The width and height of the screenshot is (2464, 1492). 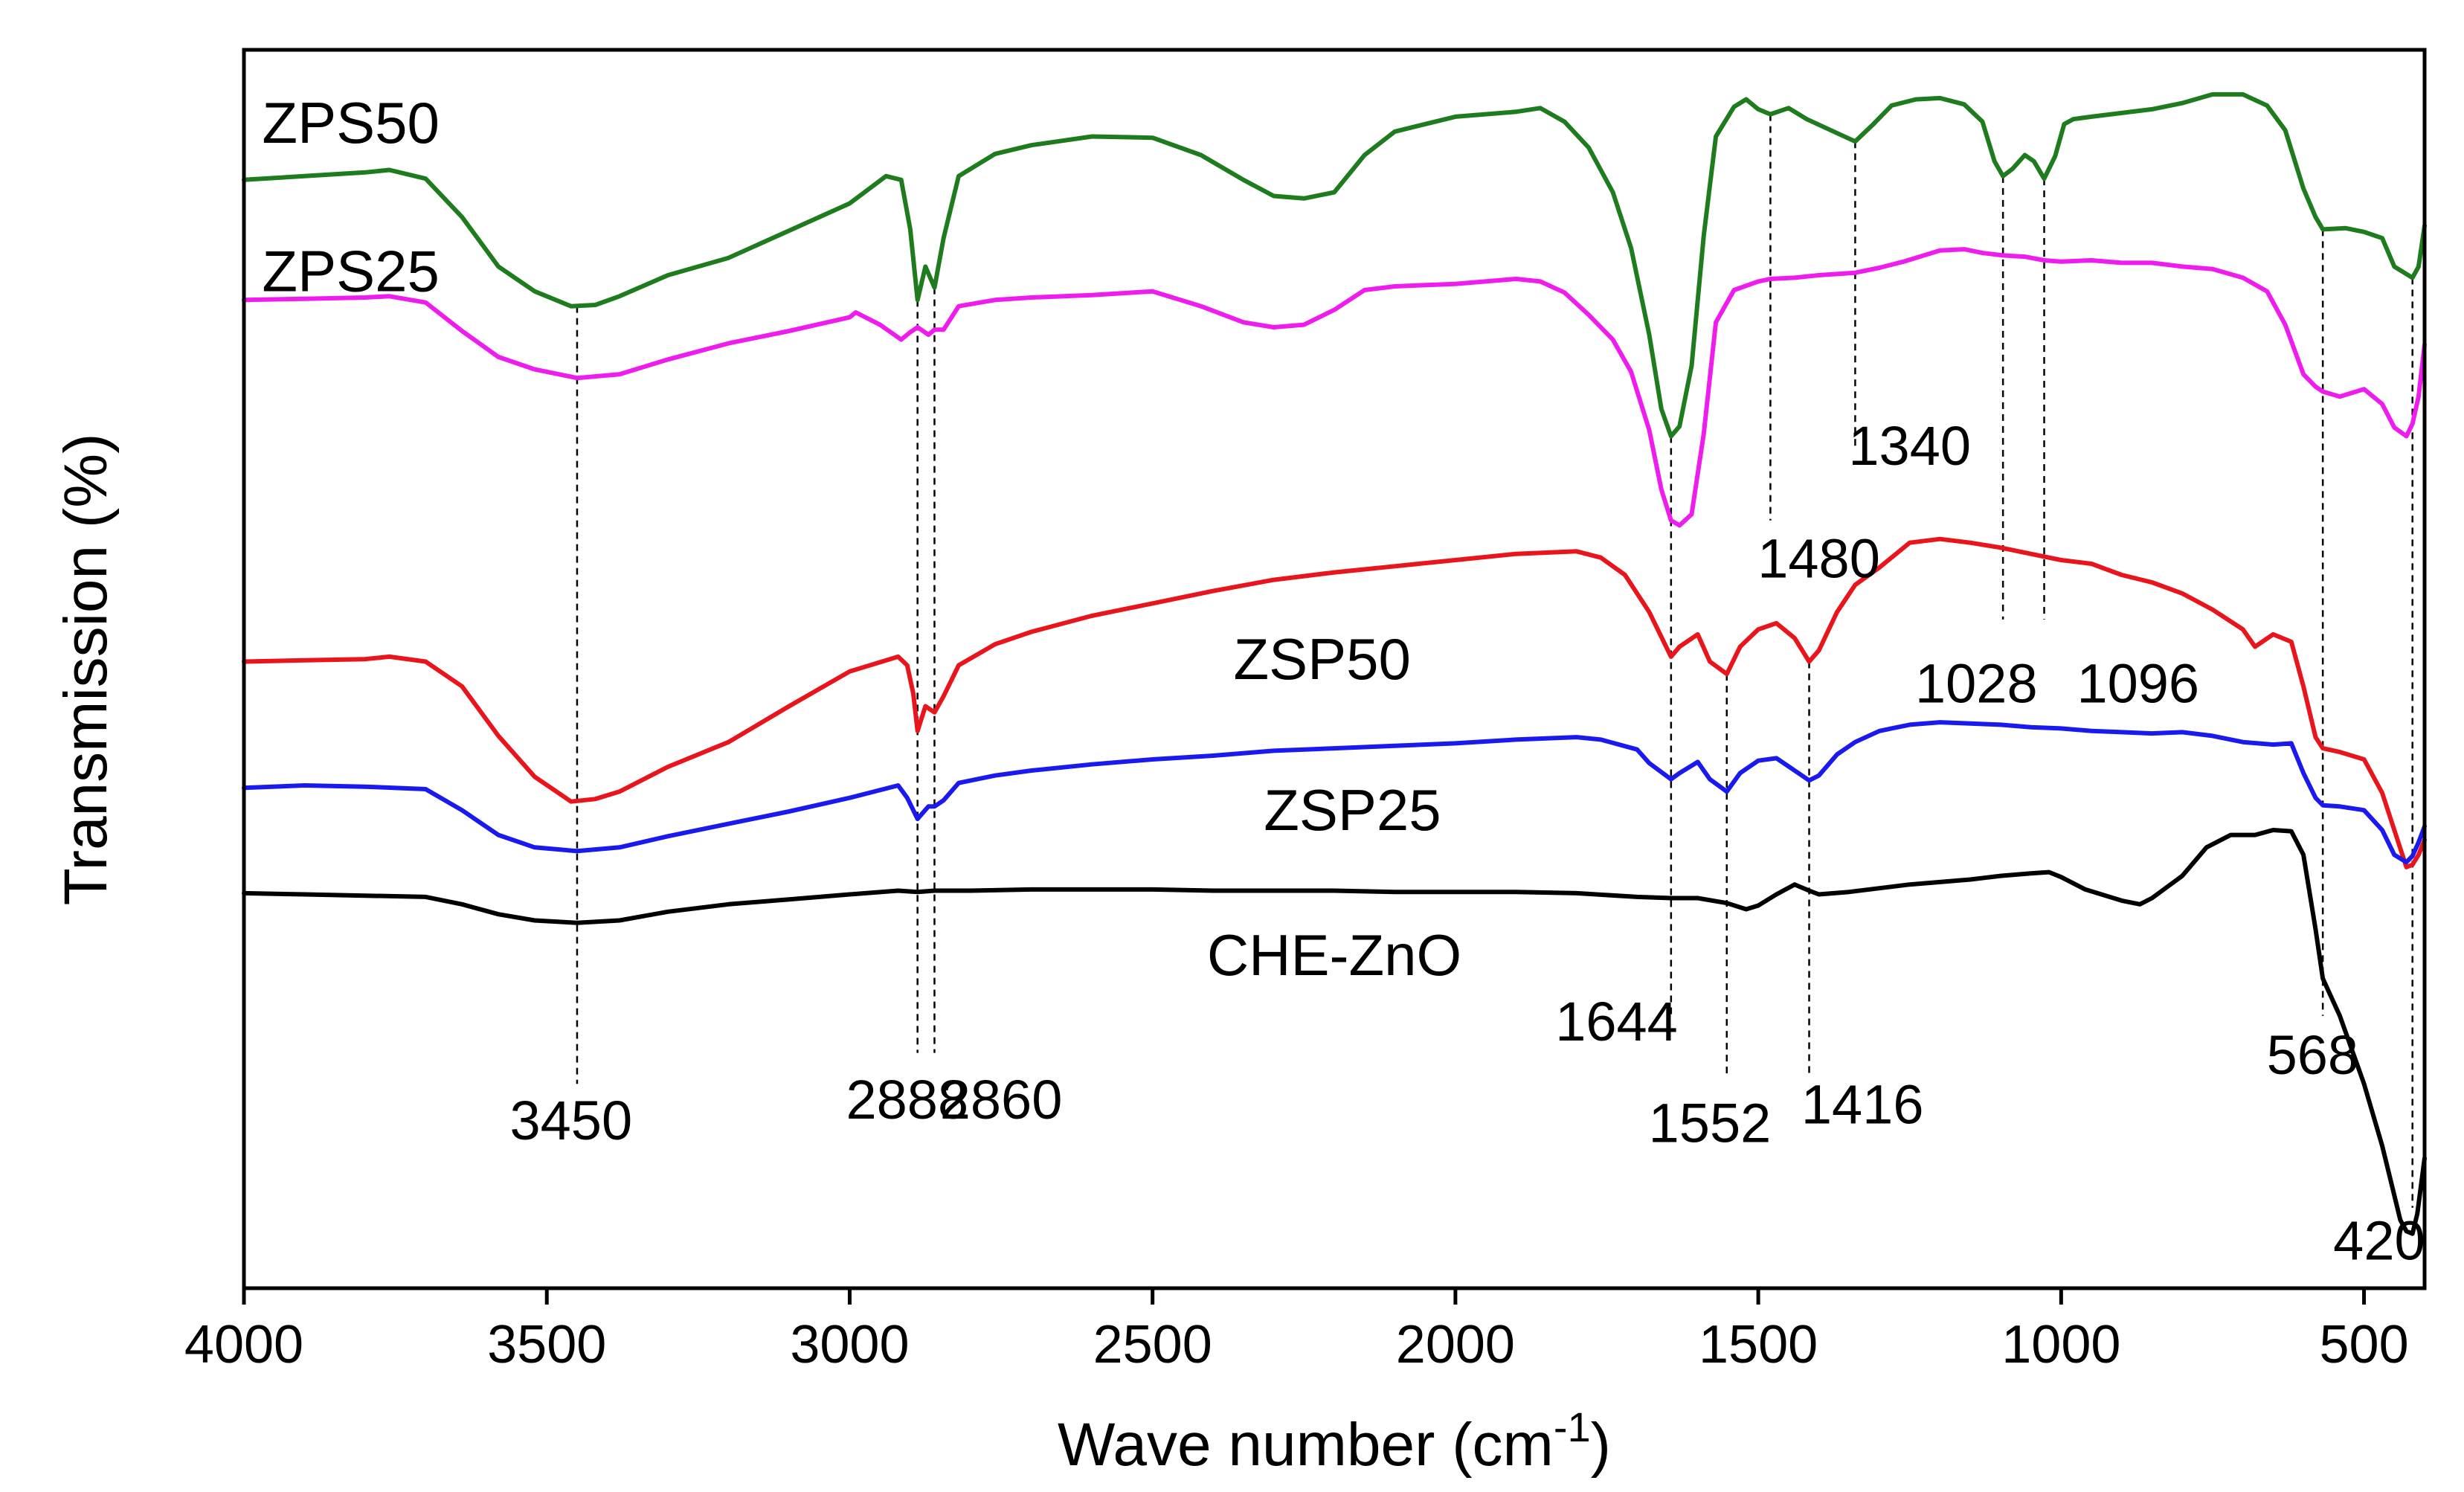 I want to click on x-tick-label-3500: 3500, so click(x=546, y=1344).